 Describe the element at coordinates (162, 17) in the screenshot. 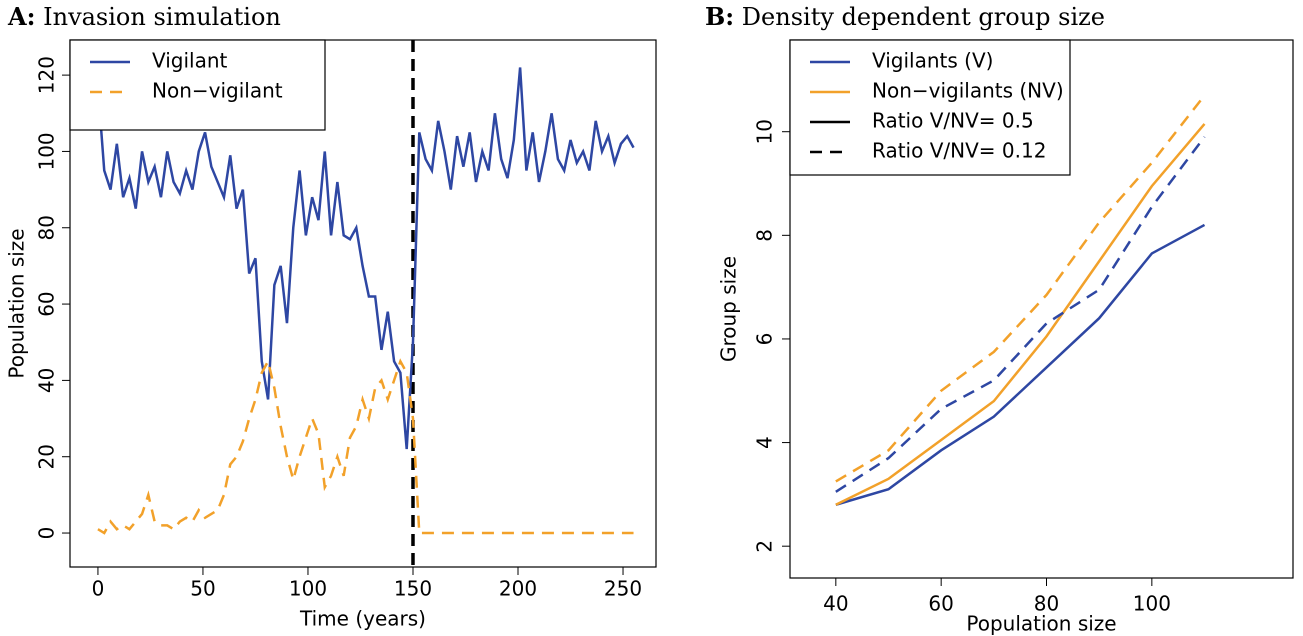

I see `title: Invasion simulation` at that location.